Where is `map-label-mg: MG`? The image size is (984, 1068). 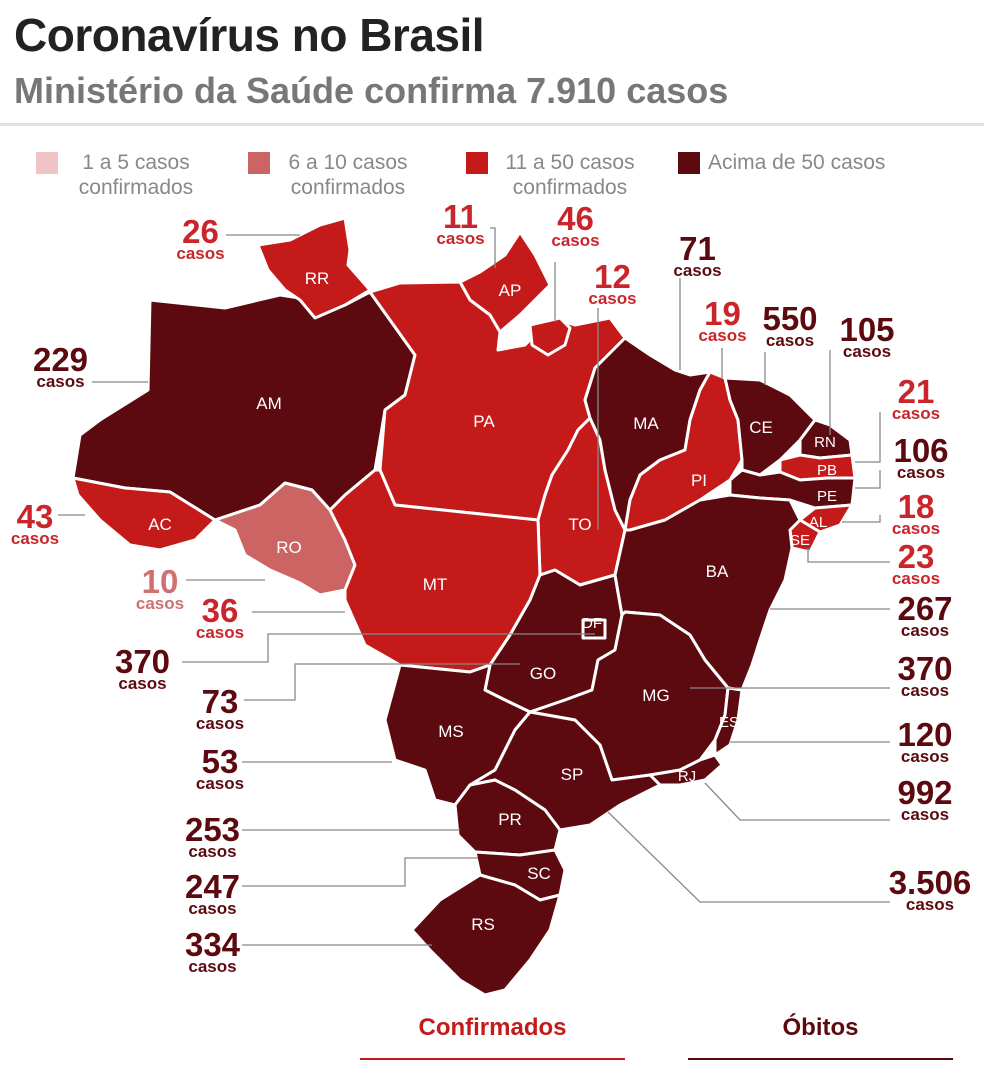
map-label-mg: MG is located at coordinates (655, 695).